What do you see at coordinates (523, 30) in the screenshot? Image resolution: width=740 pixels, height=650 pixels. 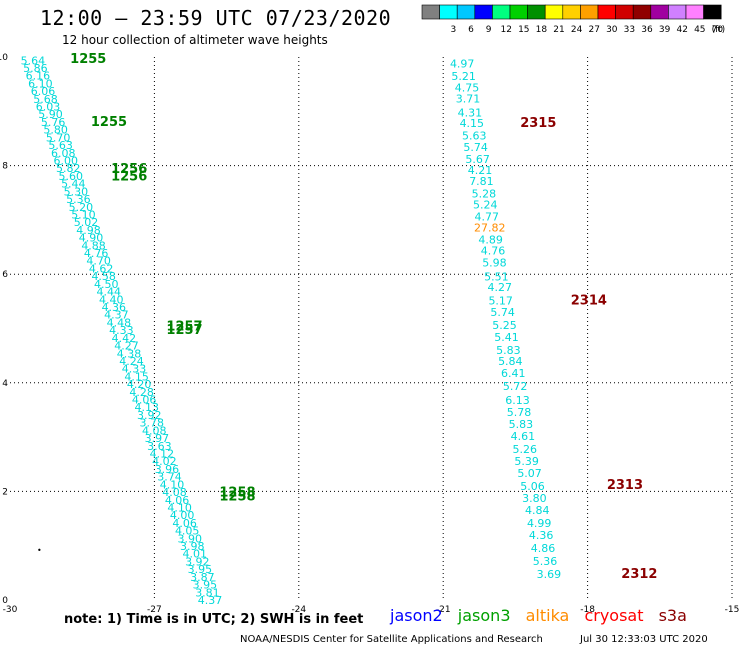 I see `color-scale-label: 15` at bounding box center [523, 30].